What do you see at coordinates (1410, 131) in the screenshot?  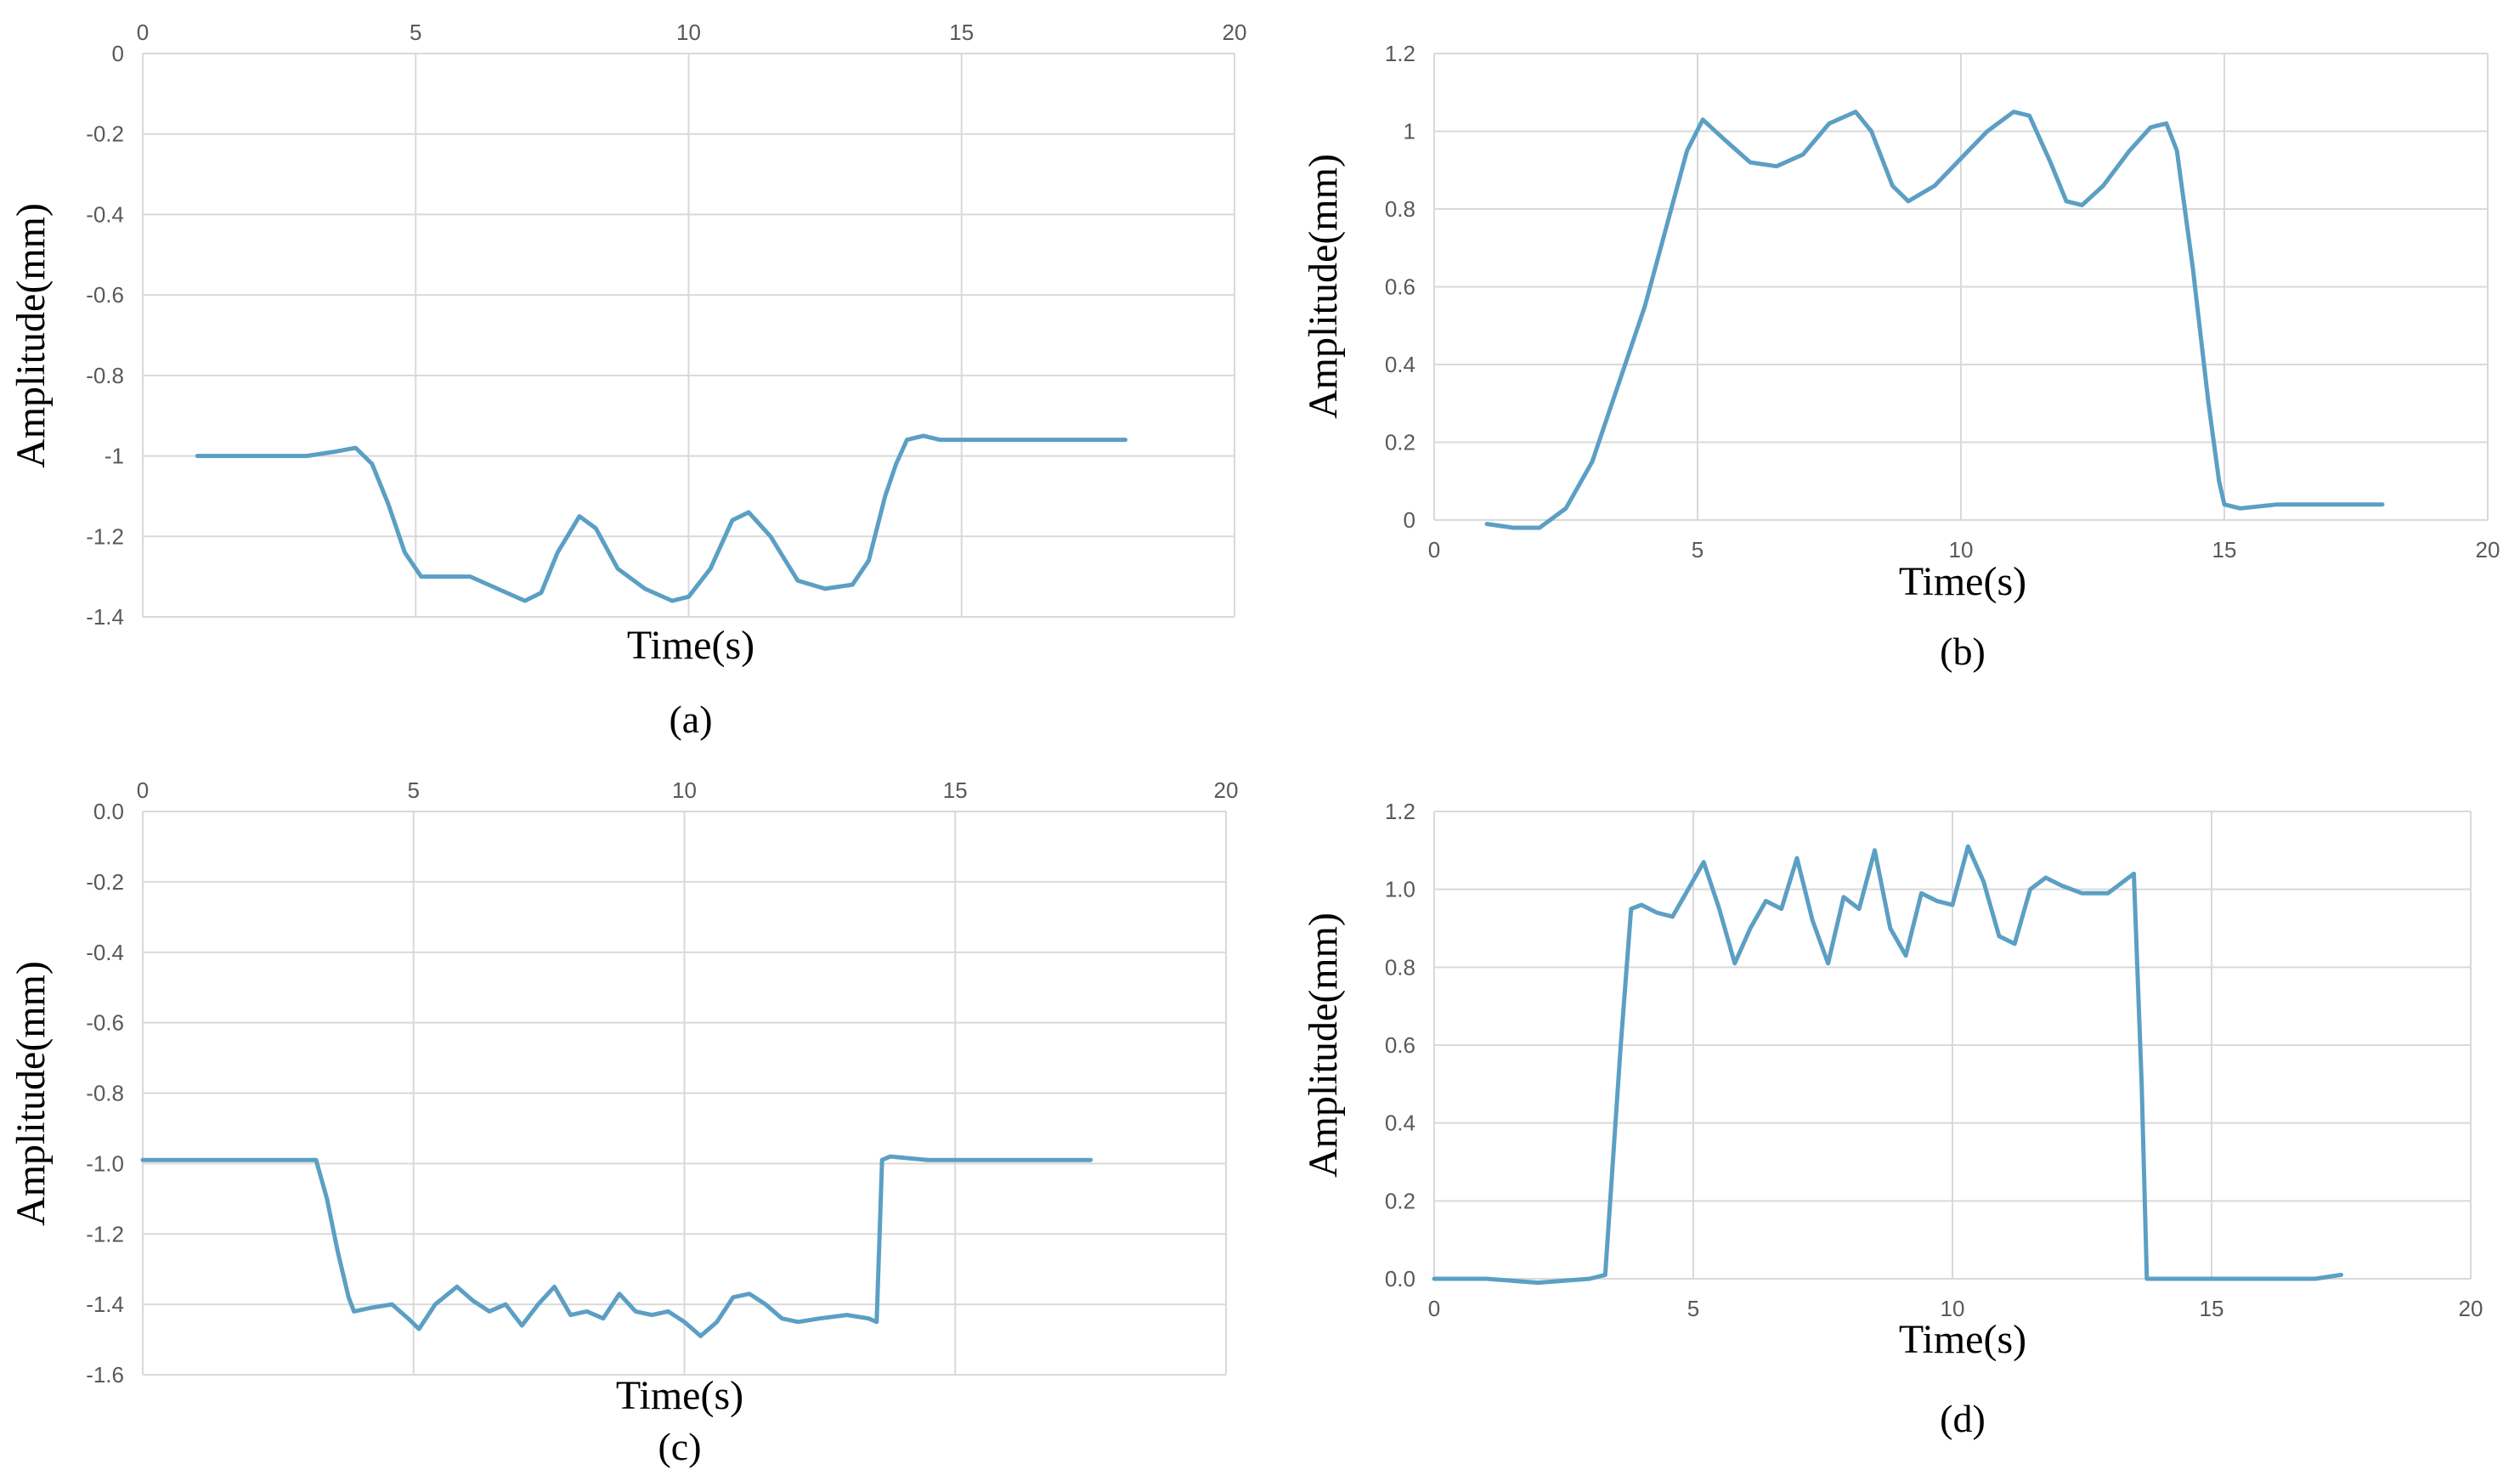 I see `y-tick-label: 1` at bounding box center [1410, 131].